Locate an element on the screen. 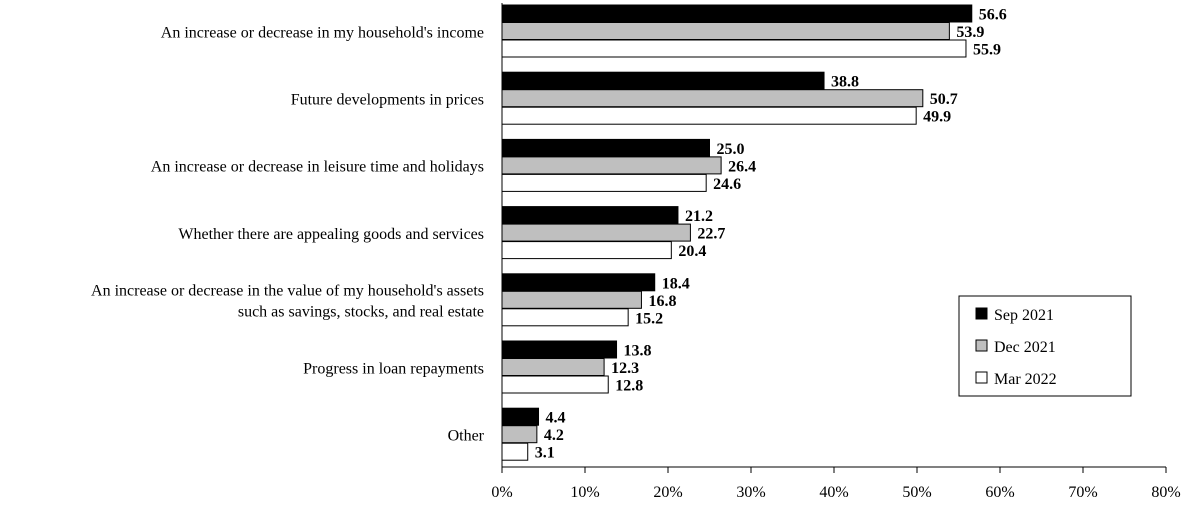 The image size is (1184, 507). data-label: 22.7 is located at coordinates (711, 234).